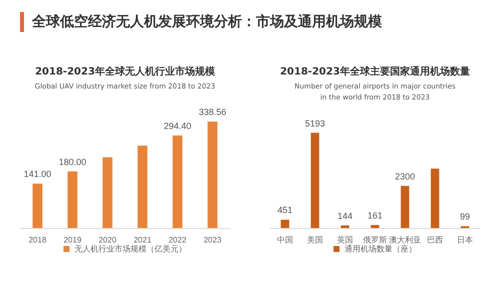 This screenshot has height=300, width=500. What do you see at coordinates (207, 22) in the screenshot?
I see `text: 全球低空经济无人机发展环境分析：市场及通用机场规模` at bounding box center [207, 22].